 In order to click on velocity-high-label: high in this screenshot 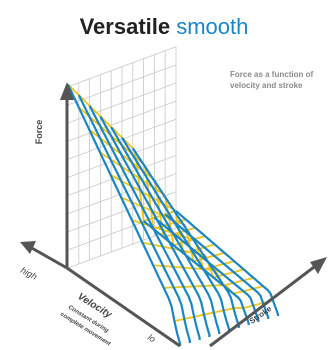, I will do `click(29, 273)`.